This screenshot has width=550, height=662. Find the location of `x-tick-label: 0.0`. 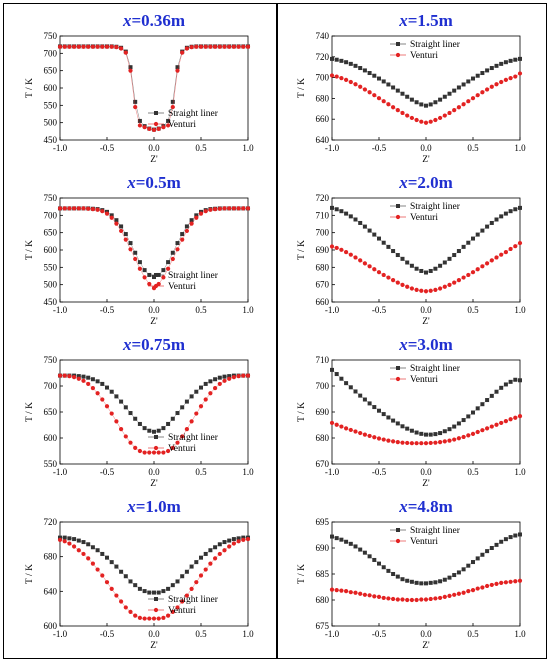

x-tick-label: 0.0 is located at coordinates (426, 148).